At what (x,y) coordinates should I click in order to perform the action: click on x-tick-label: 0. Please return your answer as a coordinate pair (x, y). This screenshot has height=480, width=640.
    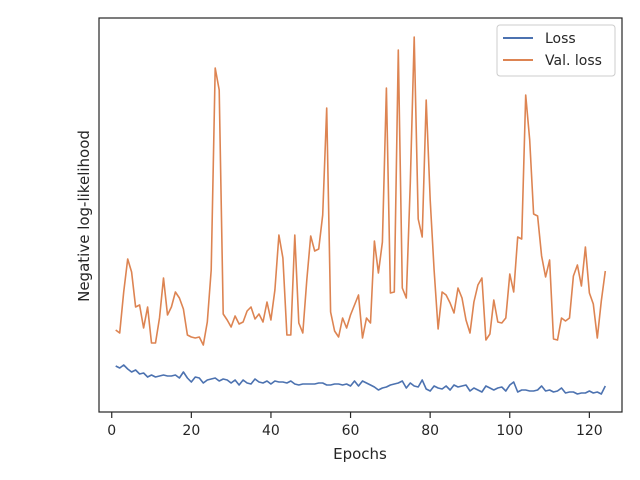
    Looking at the image, I should click on (111, 431).